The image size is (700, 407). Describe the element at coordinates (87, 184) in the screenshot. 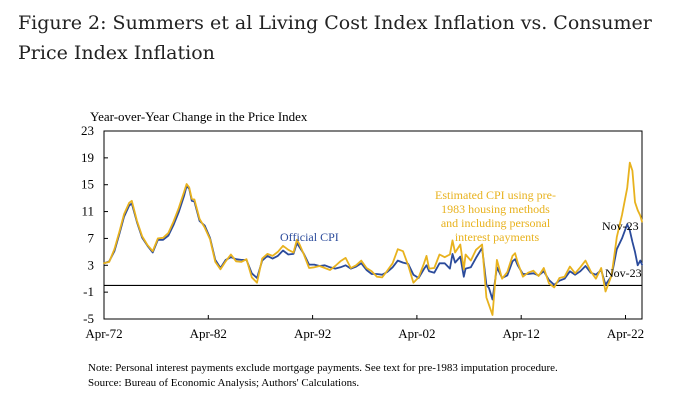

I see `y-tick-label: 15` at that location.